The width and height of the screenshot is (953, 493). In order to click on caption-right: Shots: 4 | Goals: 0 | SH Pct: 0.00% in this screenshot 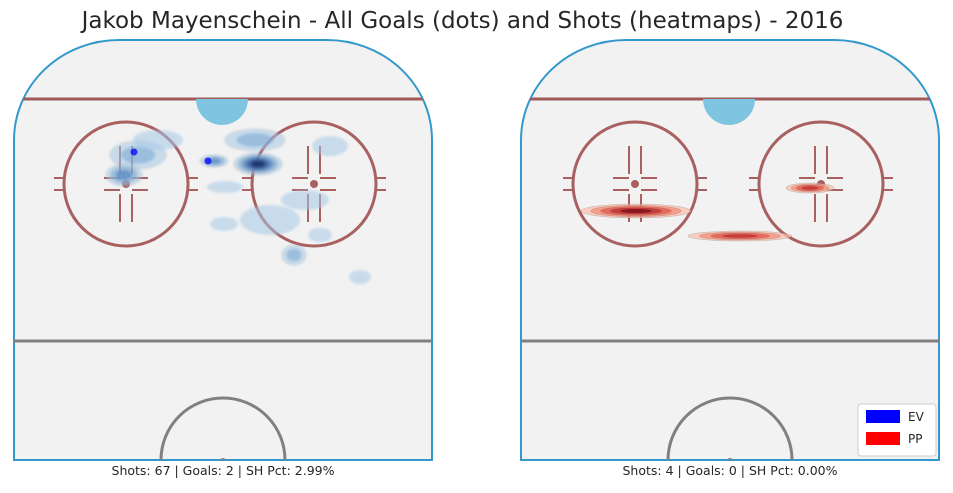, I will do `click(730, 470)`.